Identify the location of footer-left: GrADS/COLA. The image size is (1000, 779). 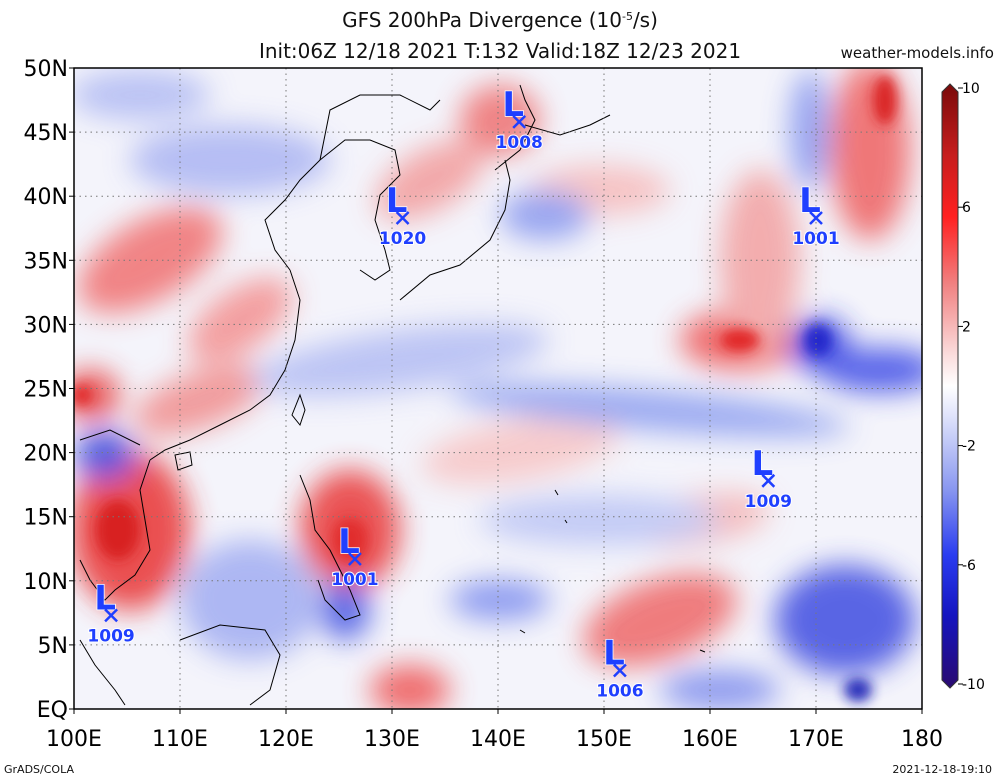
(39, 769).